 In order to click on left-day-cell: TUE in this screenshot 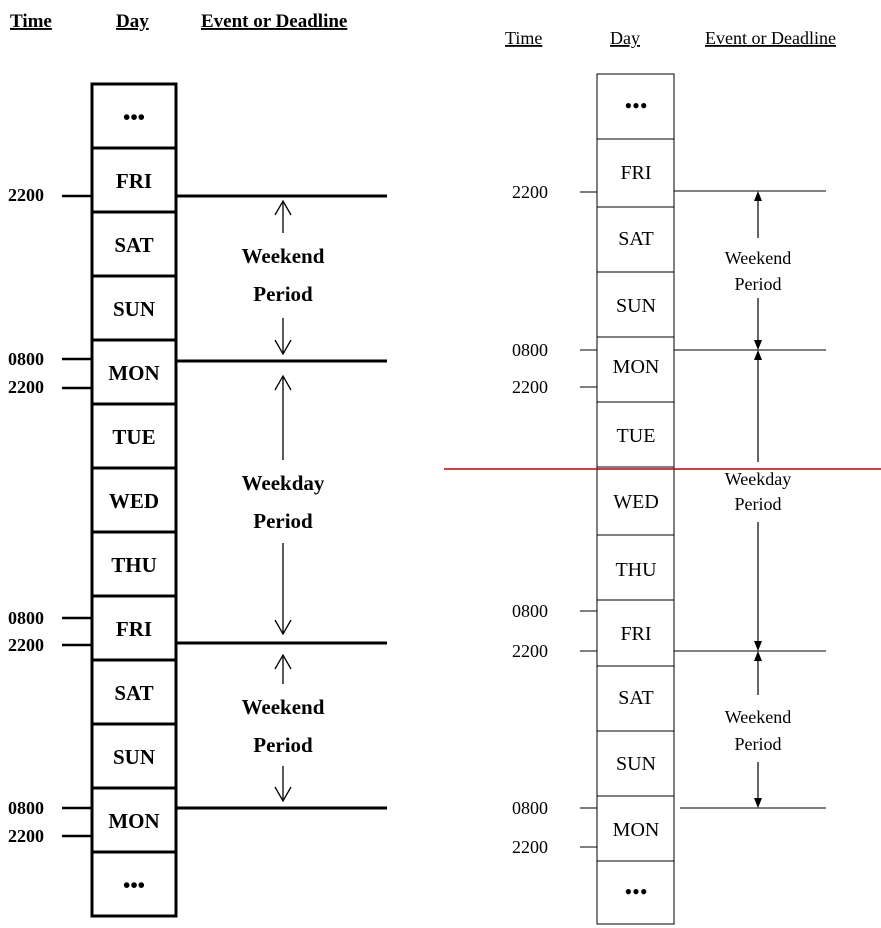, I will do `click(133, 437)`.